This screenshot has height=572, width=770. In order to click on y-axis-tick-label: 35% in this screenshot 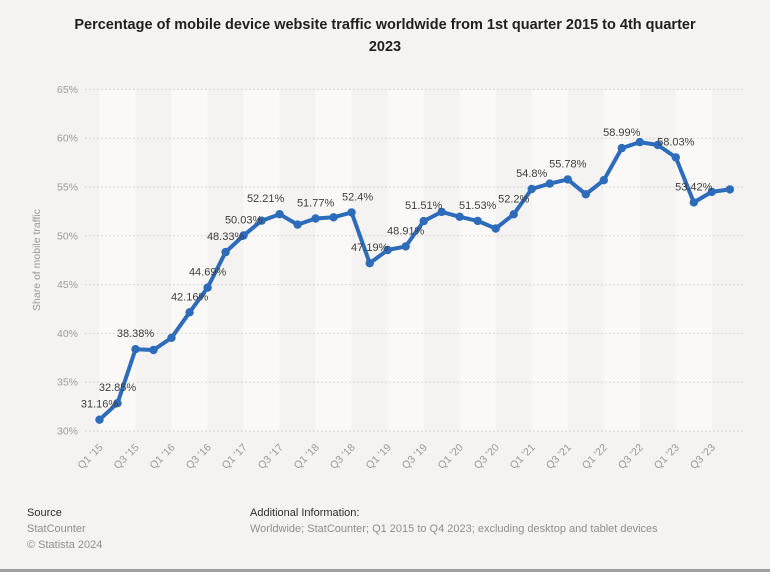, I will do `click(67, 383)`.